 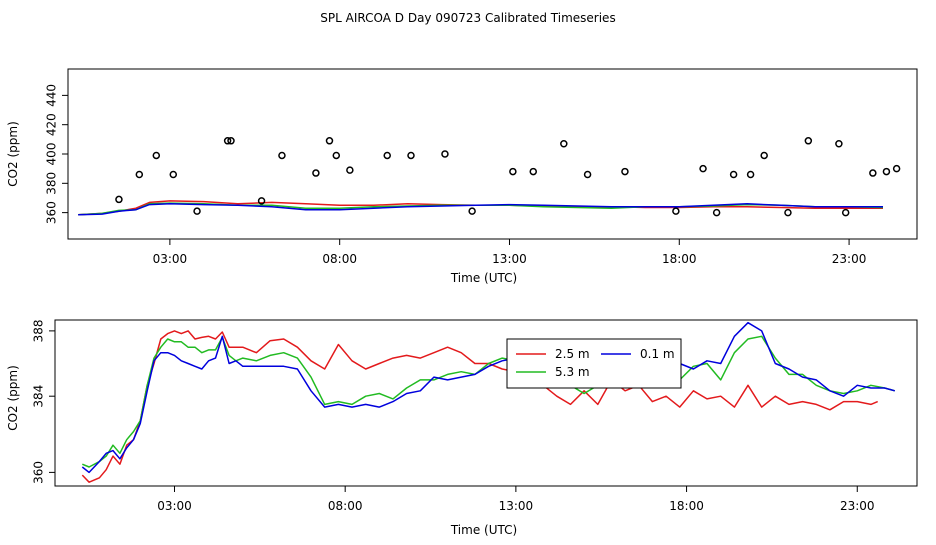 I want to click on y-tick-label: 420, so click(x=52, y=124).